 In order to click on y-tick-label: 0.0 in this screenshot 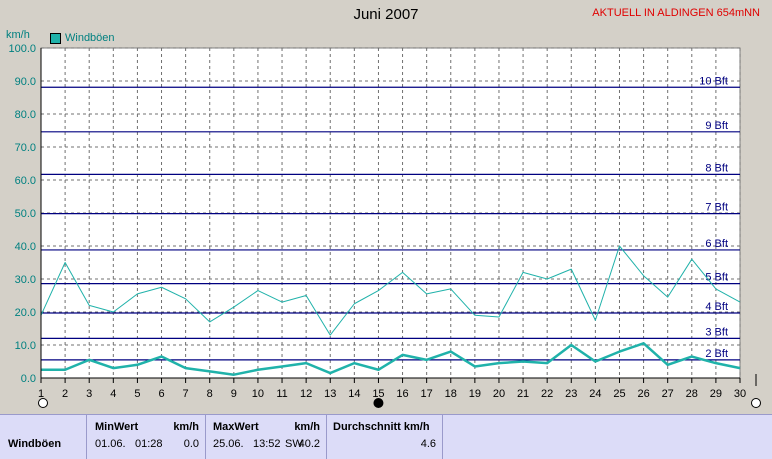, I will do `click(28, 379)`.